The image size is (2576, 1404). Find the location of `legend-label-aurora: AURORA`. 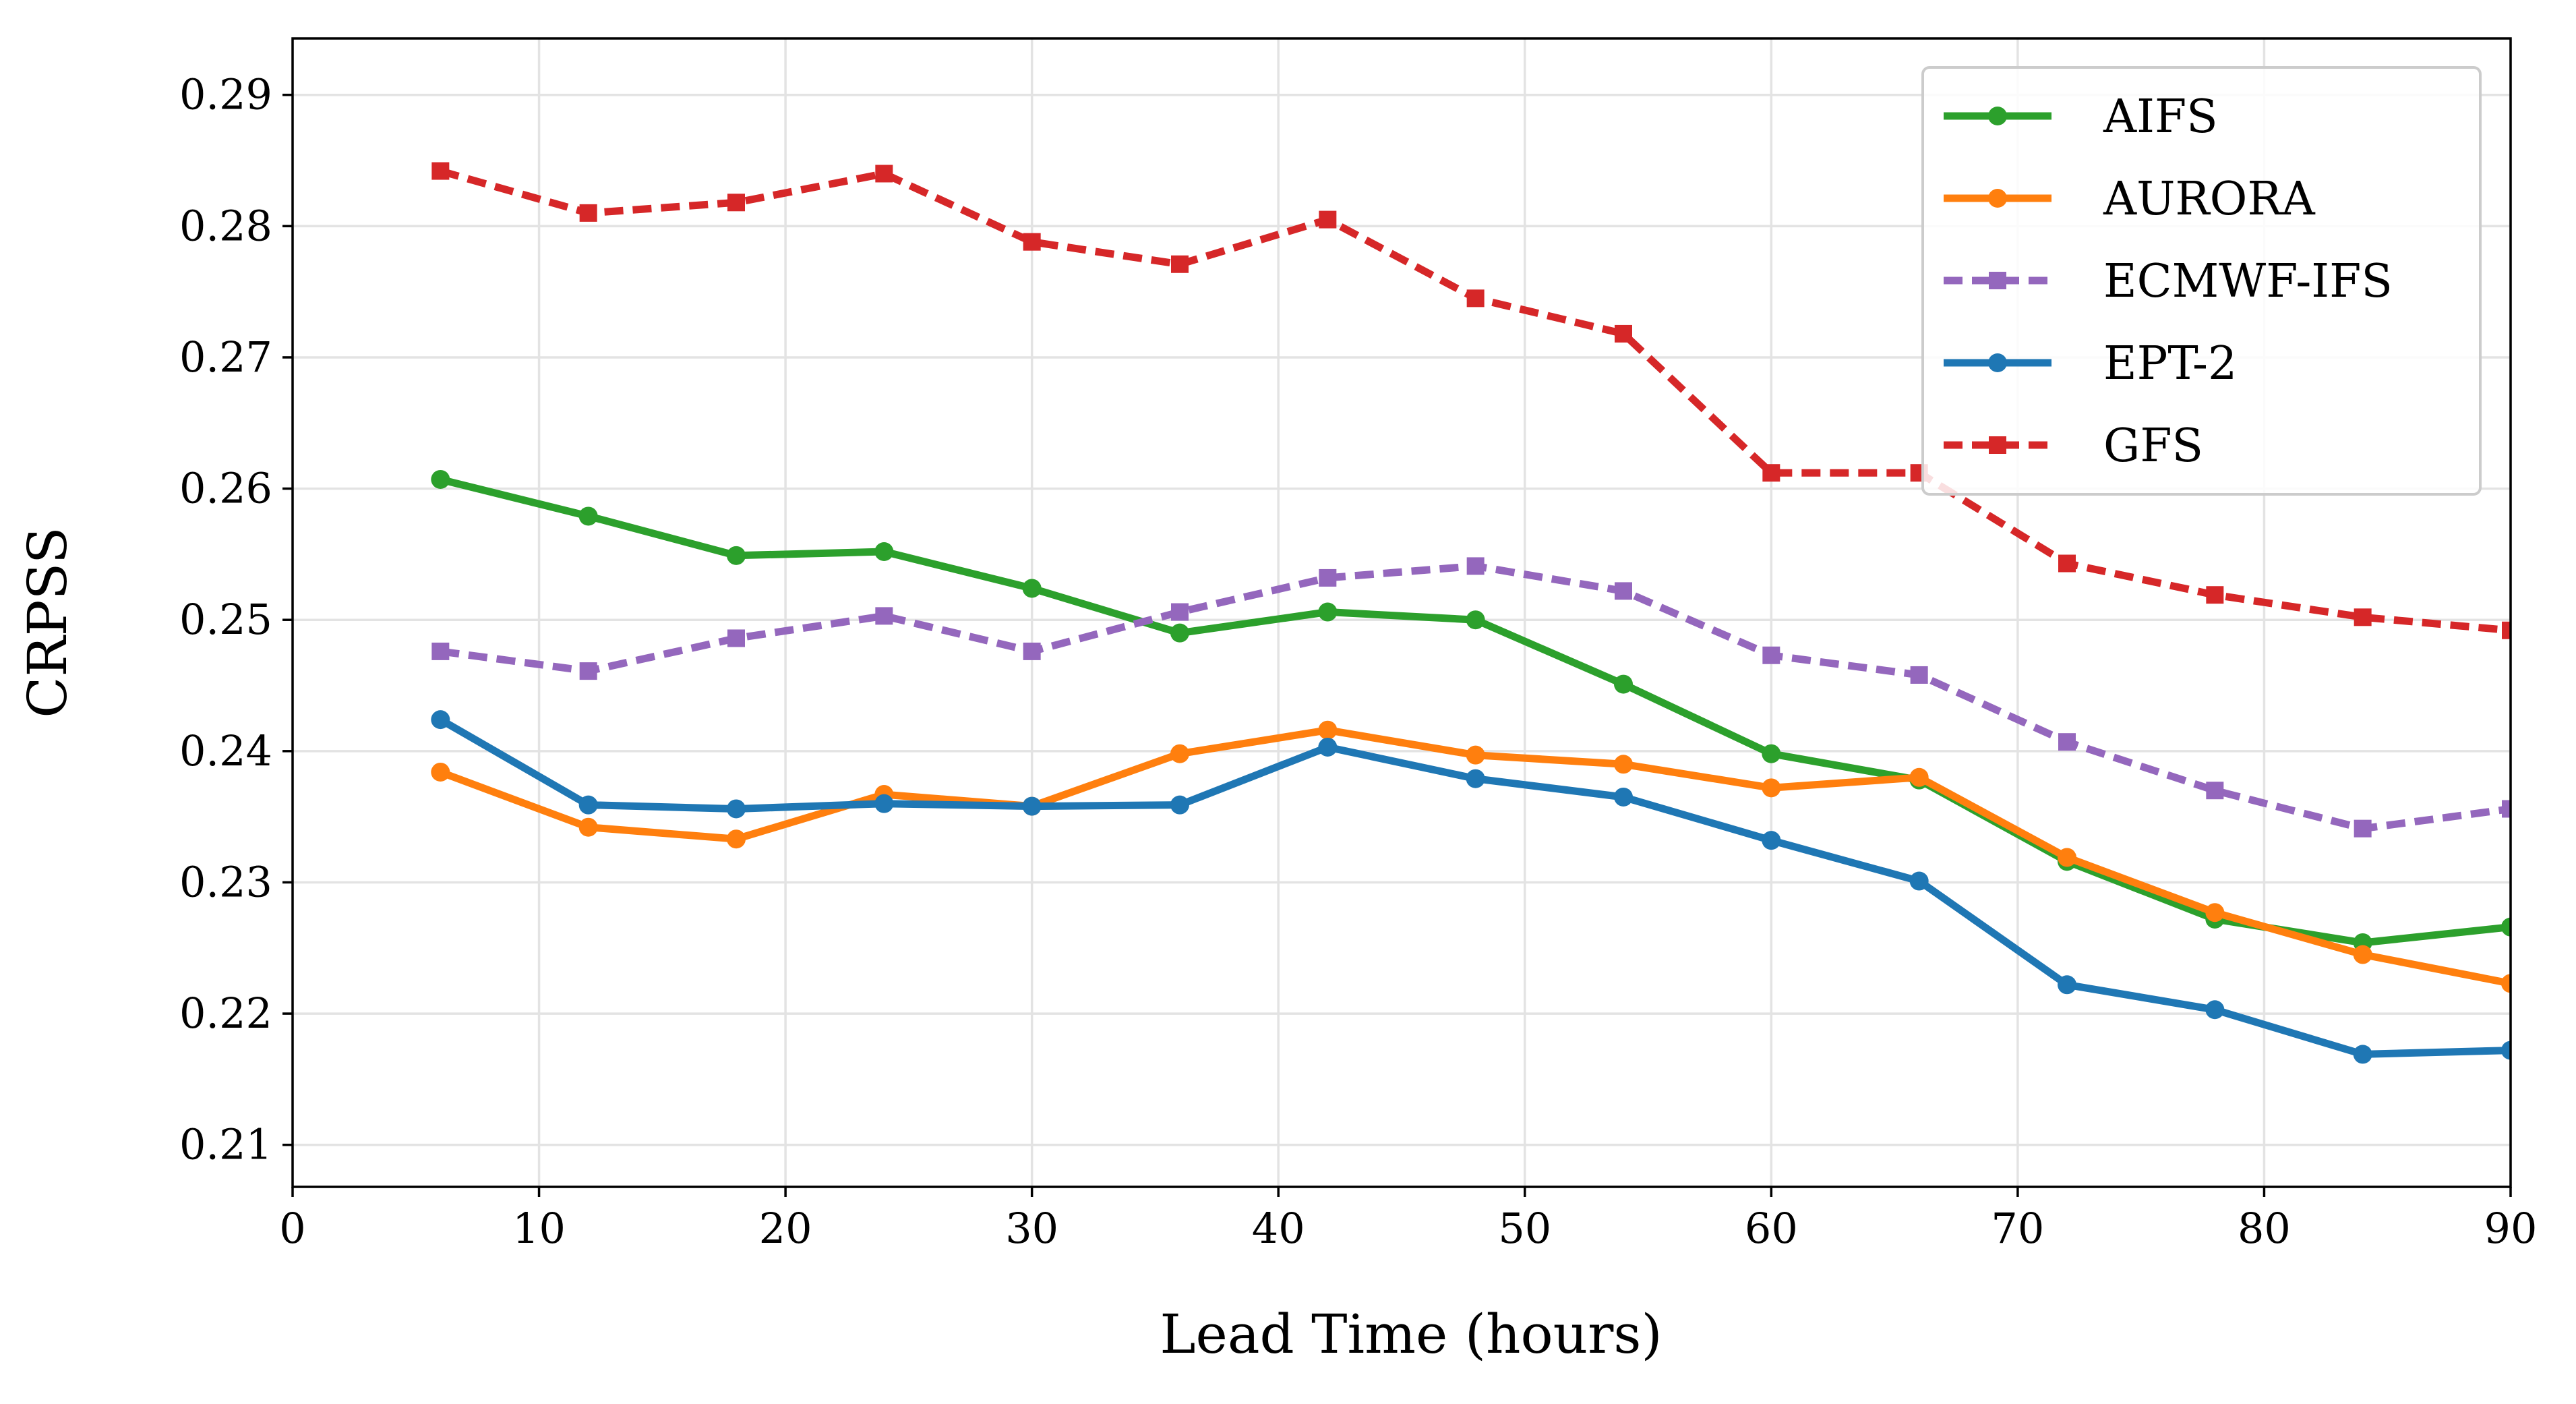

legend-label-aurora: AURORA is located at coordinates (2209, 199).